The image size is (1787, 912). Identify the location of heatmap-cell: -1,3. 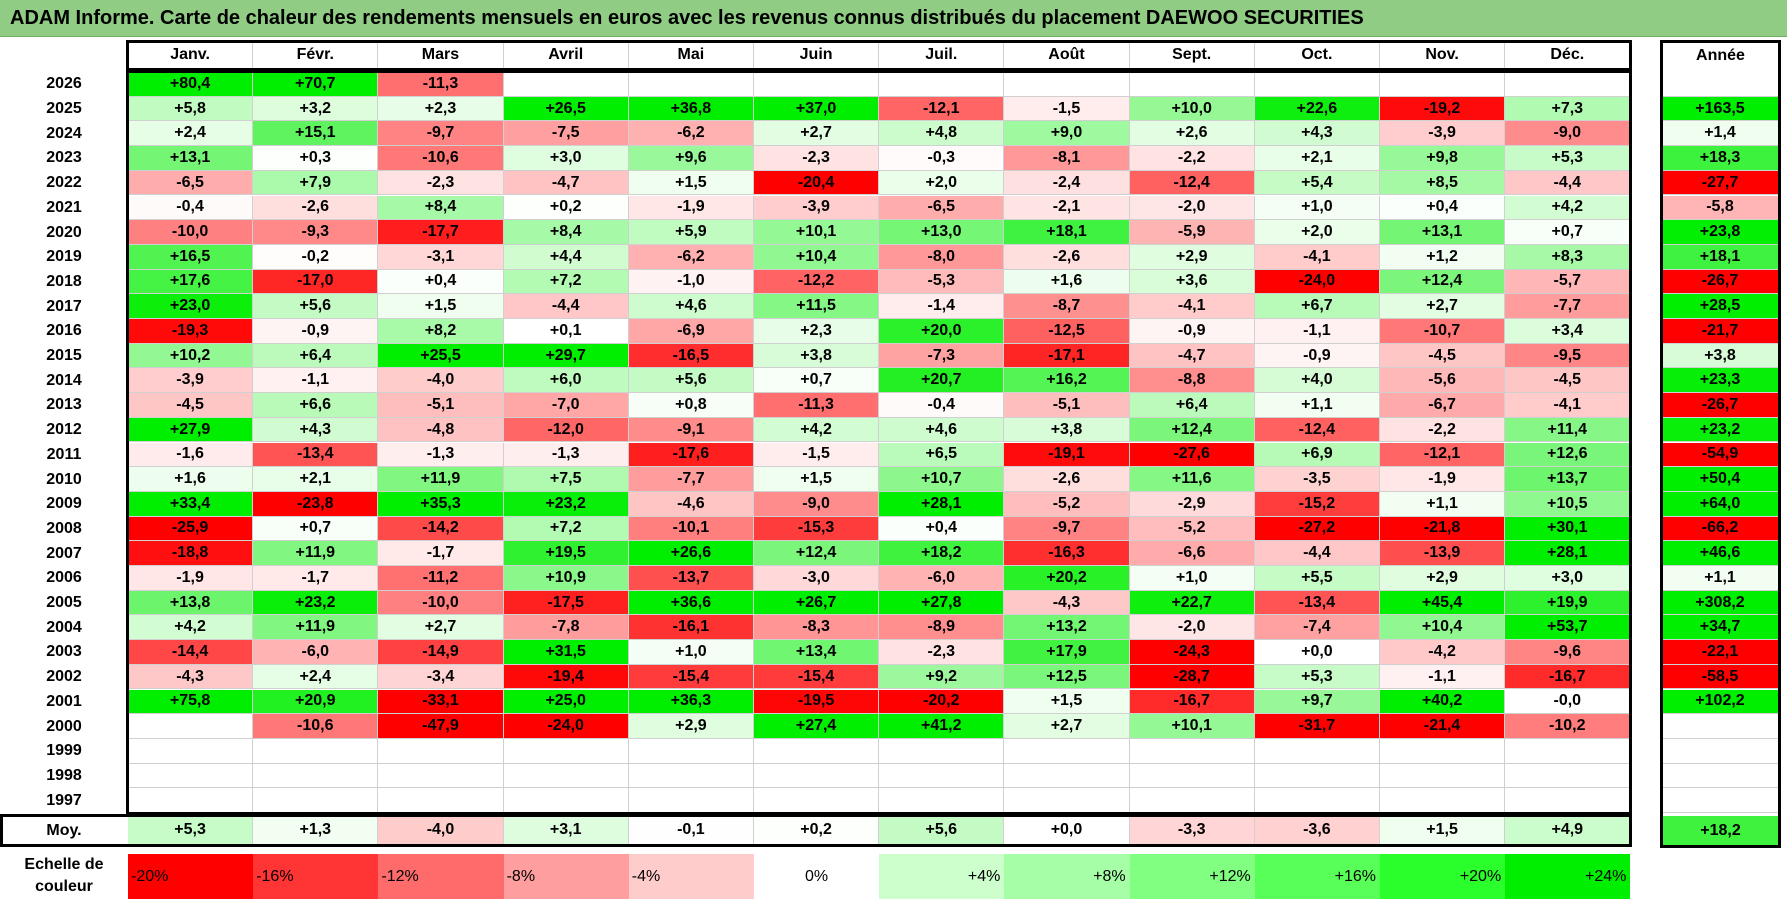
(441, 455).